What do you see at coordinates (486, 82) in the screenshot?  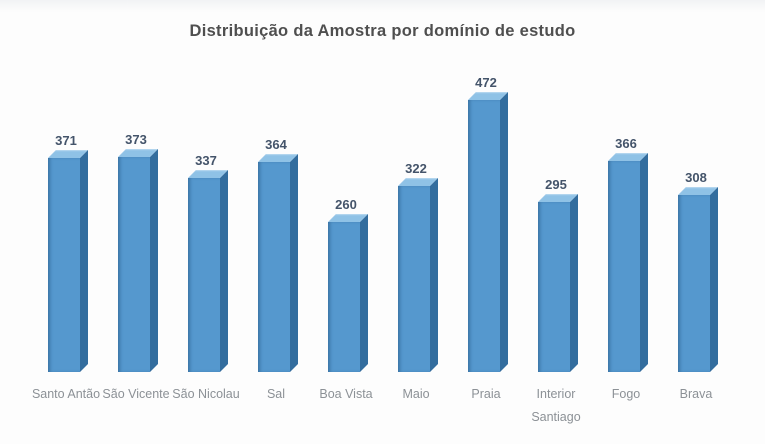 I see `bar-value-label: 472` at bounding box center [486, 82].